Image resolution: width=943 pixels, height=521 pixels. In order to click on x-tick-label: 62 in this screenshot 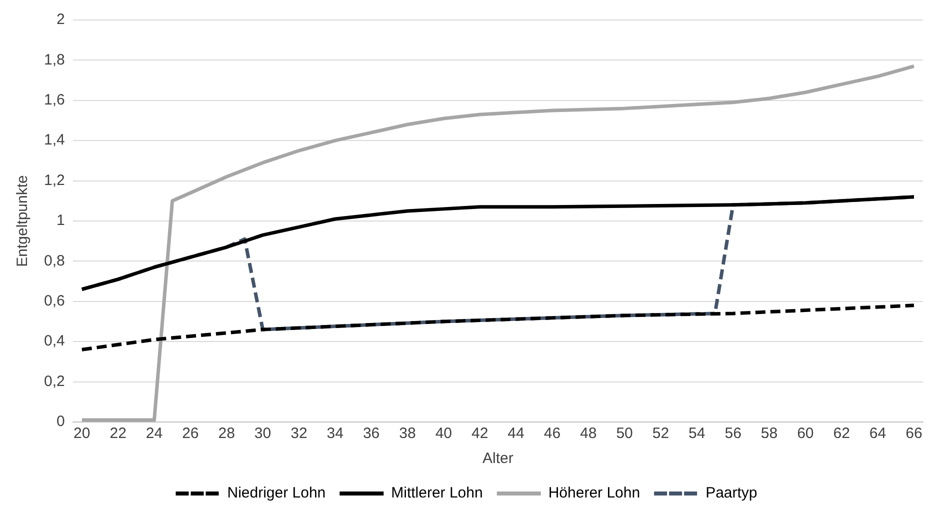, I will do `click(841, 433)`.